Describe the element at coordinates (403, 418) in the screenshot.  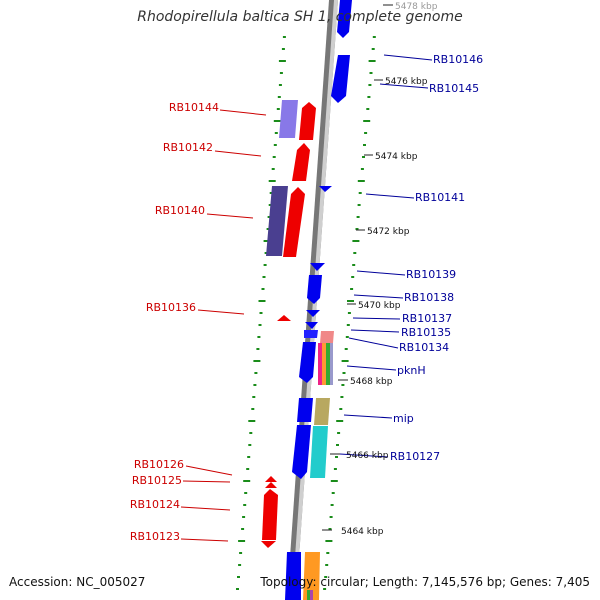
I see `gene-label-mip: mip` at that location.